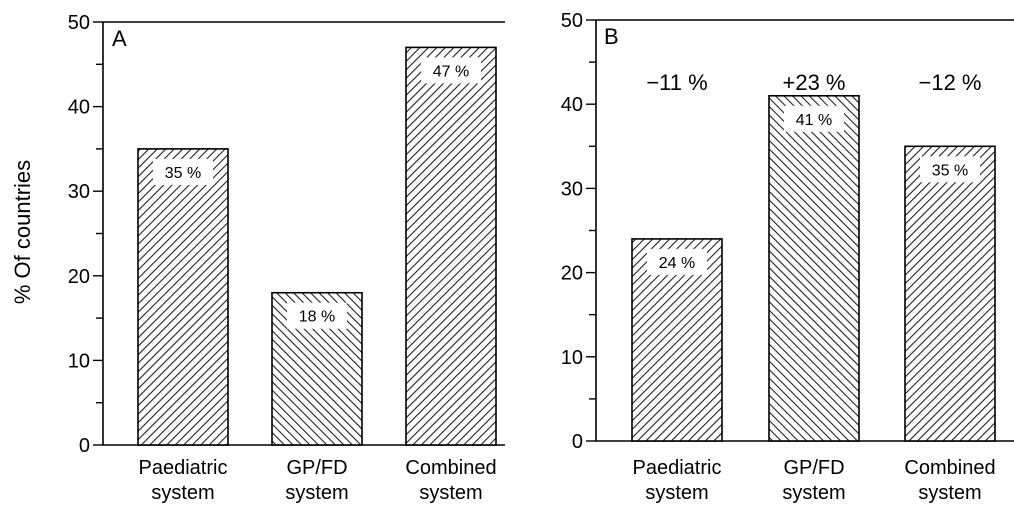  I want to click on panel-letter: B, so click(611, 36).